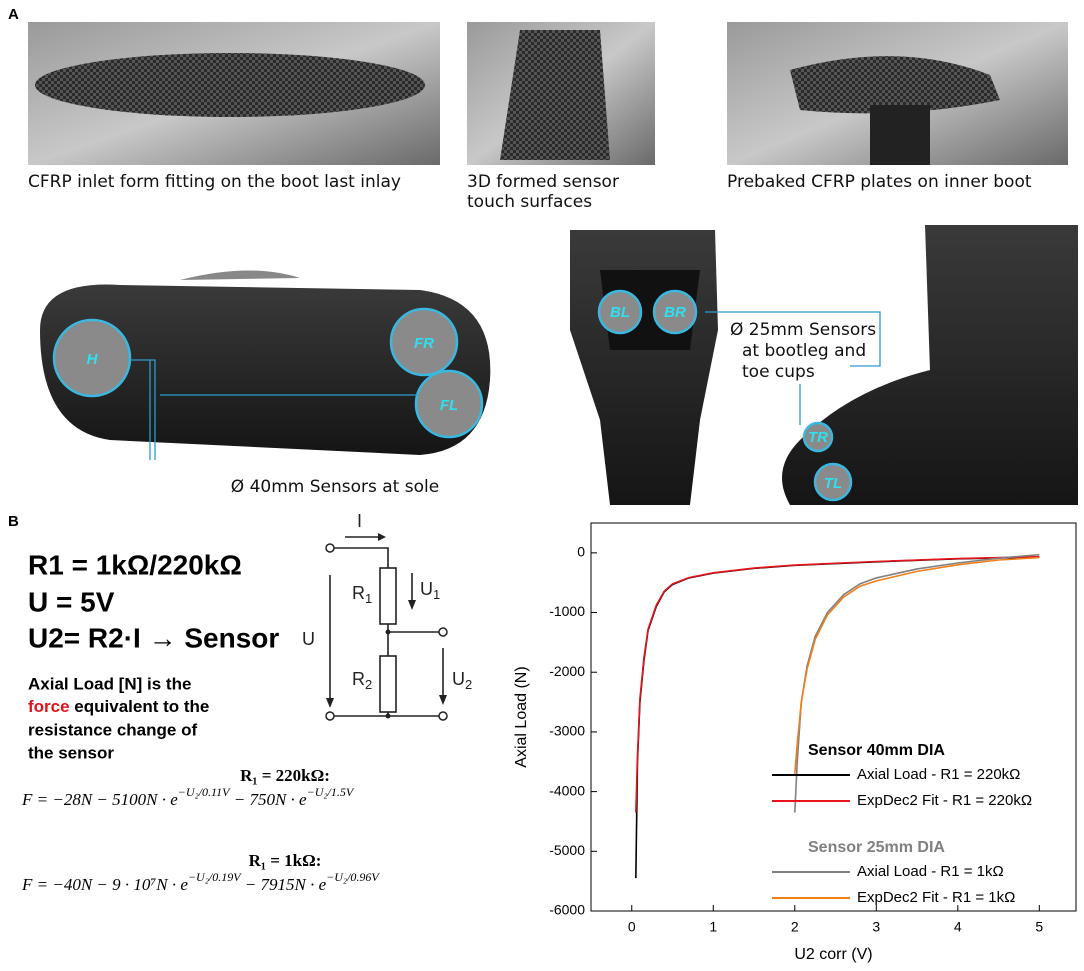  Describe the element at coordinates (581, 552) in the screenshot. I see `y-tick-label: 0` at that location.